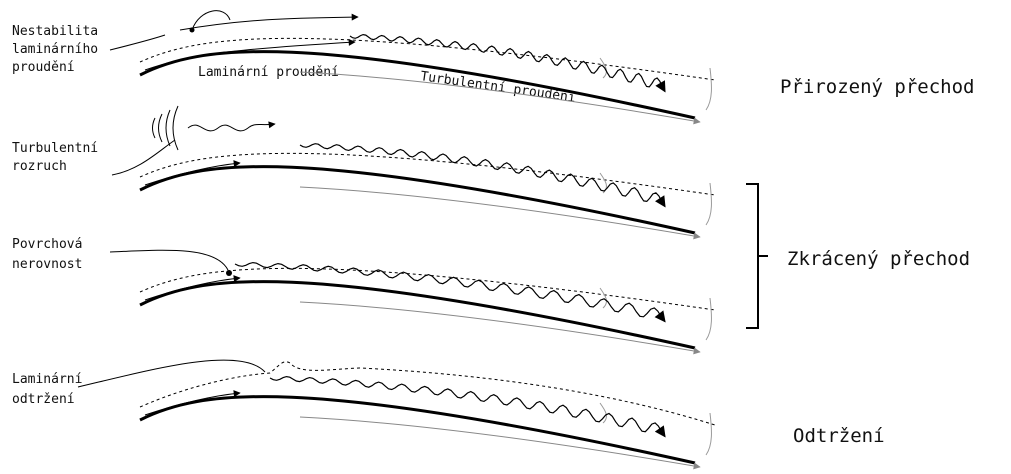  I want to click on panel-label: Povrchová, so click(47, 244).